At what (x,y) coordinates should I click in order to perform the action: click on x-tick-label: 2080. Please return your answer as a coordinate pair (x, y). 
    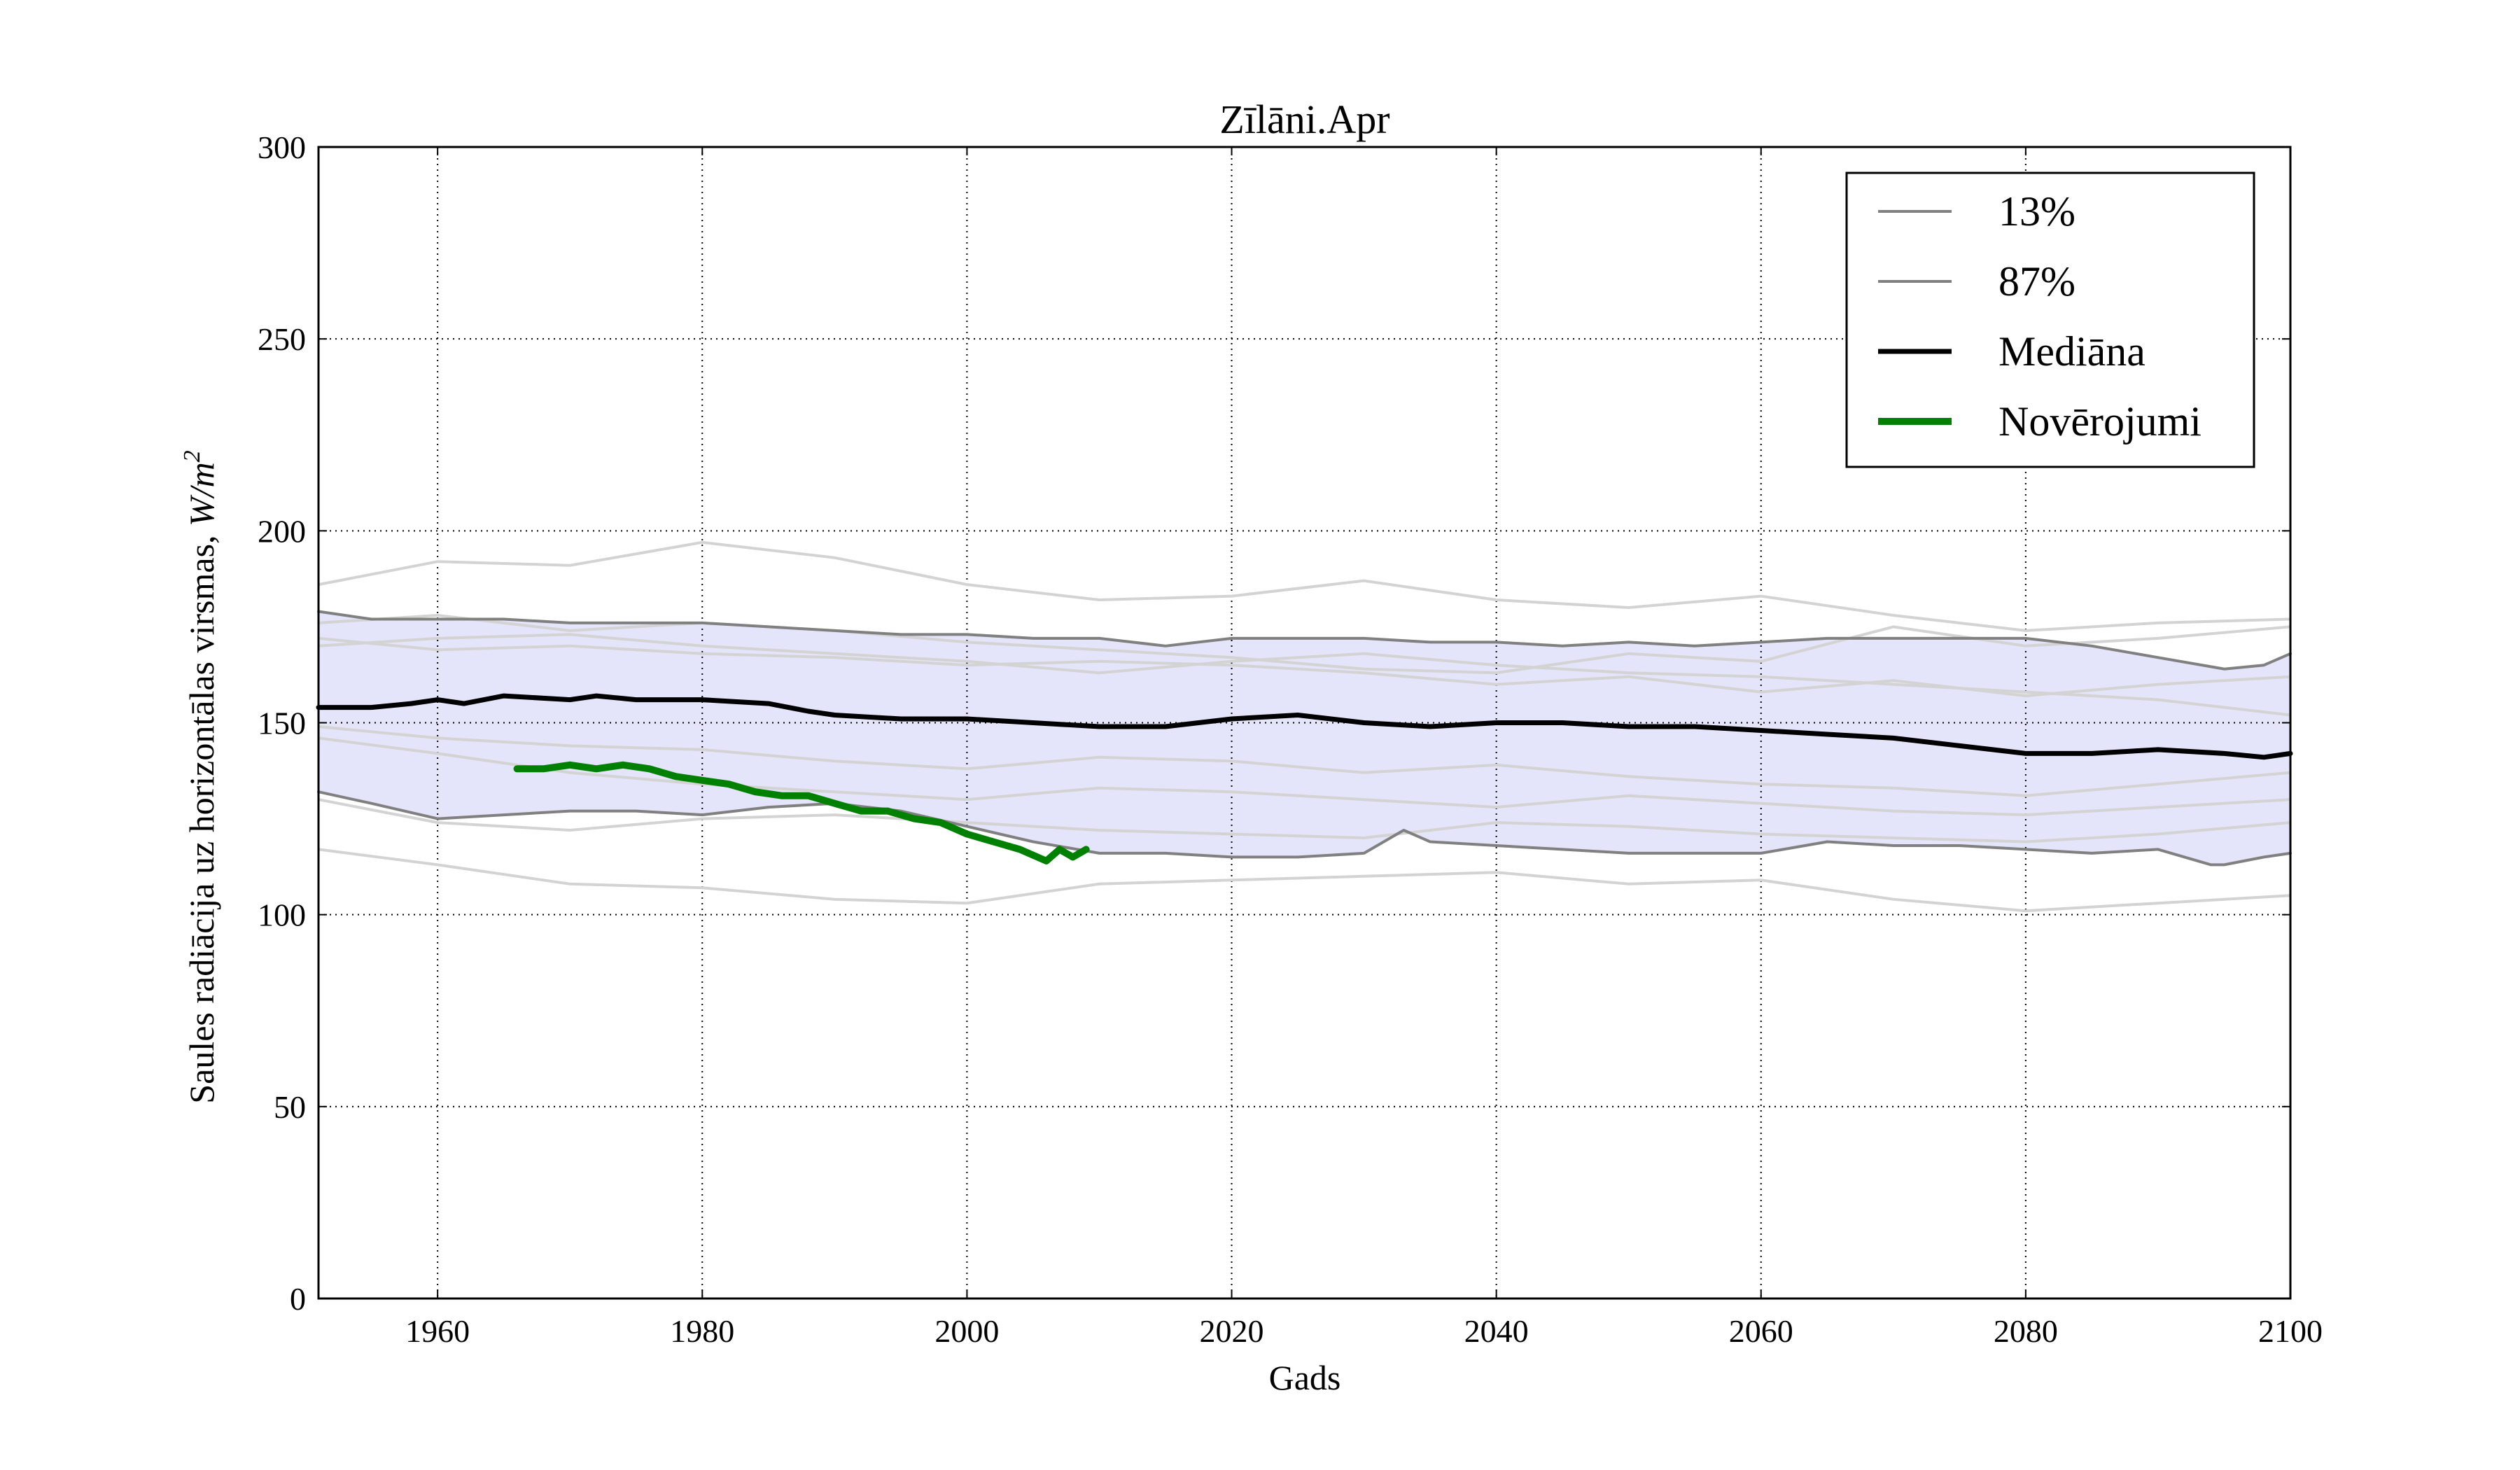
    Looking at the image, I should click on (2026, 1331).